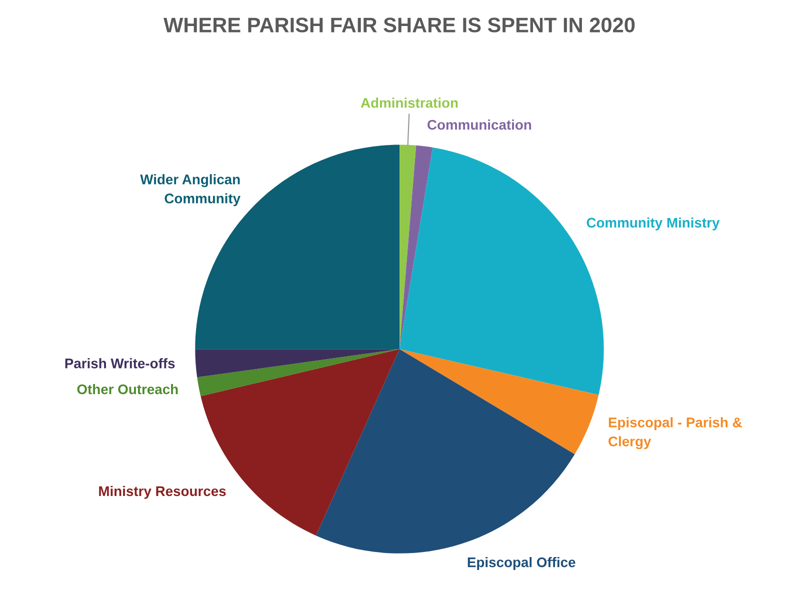  Describe the element at coordinates (120, 363) in the screenshot. I see `slice-label: Parish Write-offs` at that location.